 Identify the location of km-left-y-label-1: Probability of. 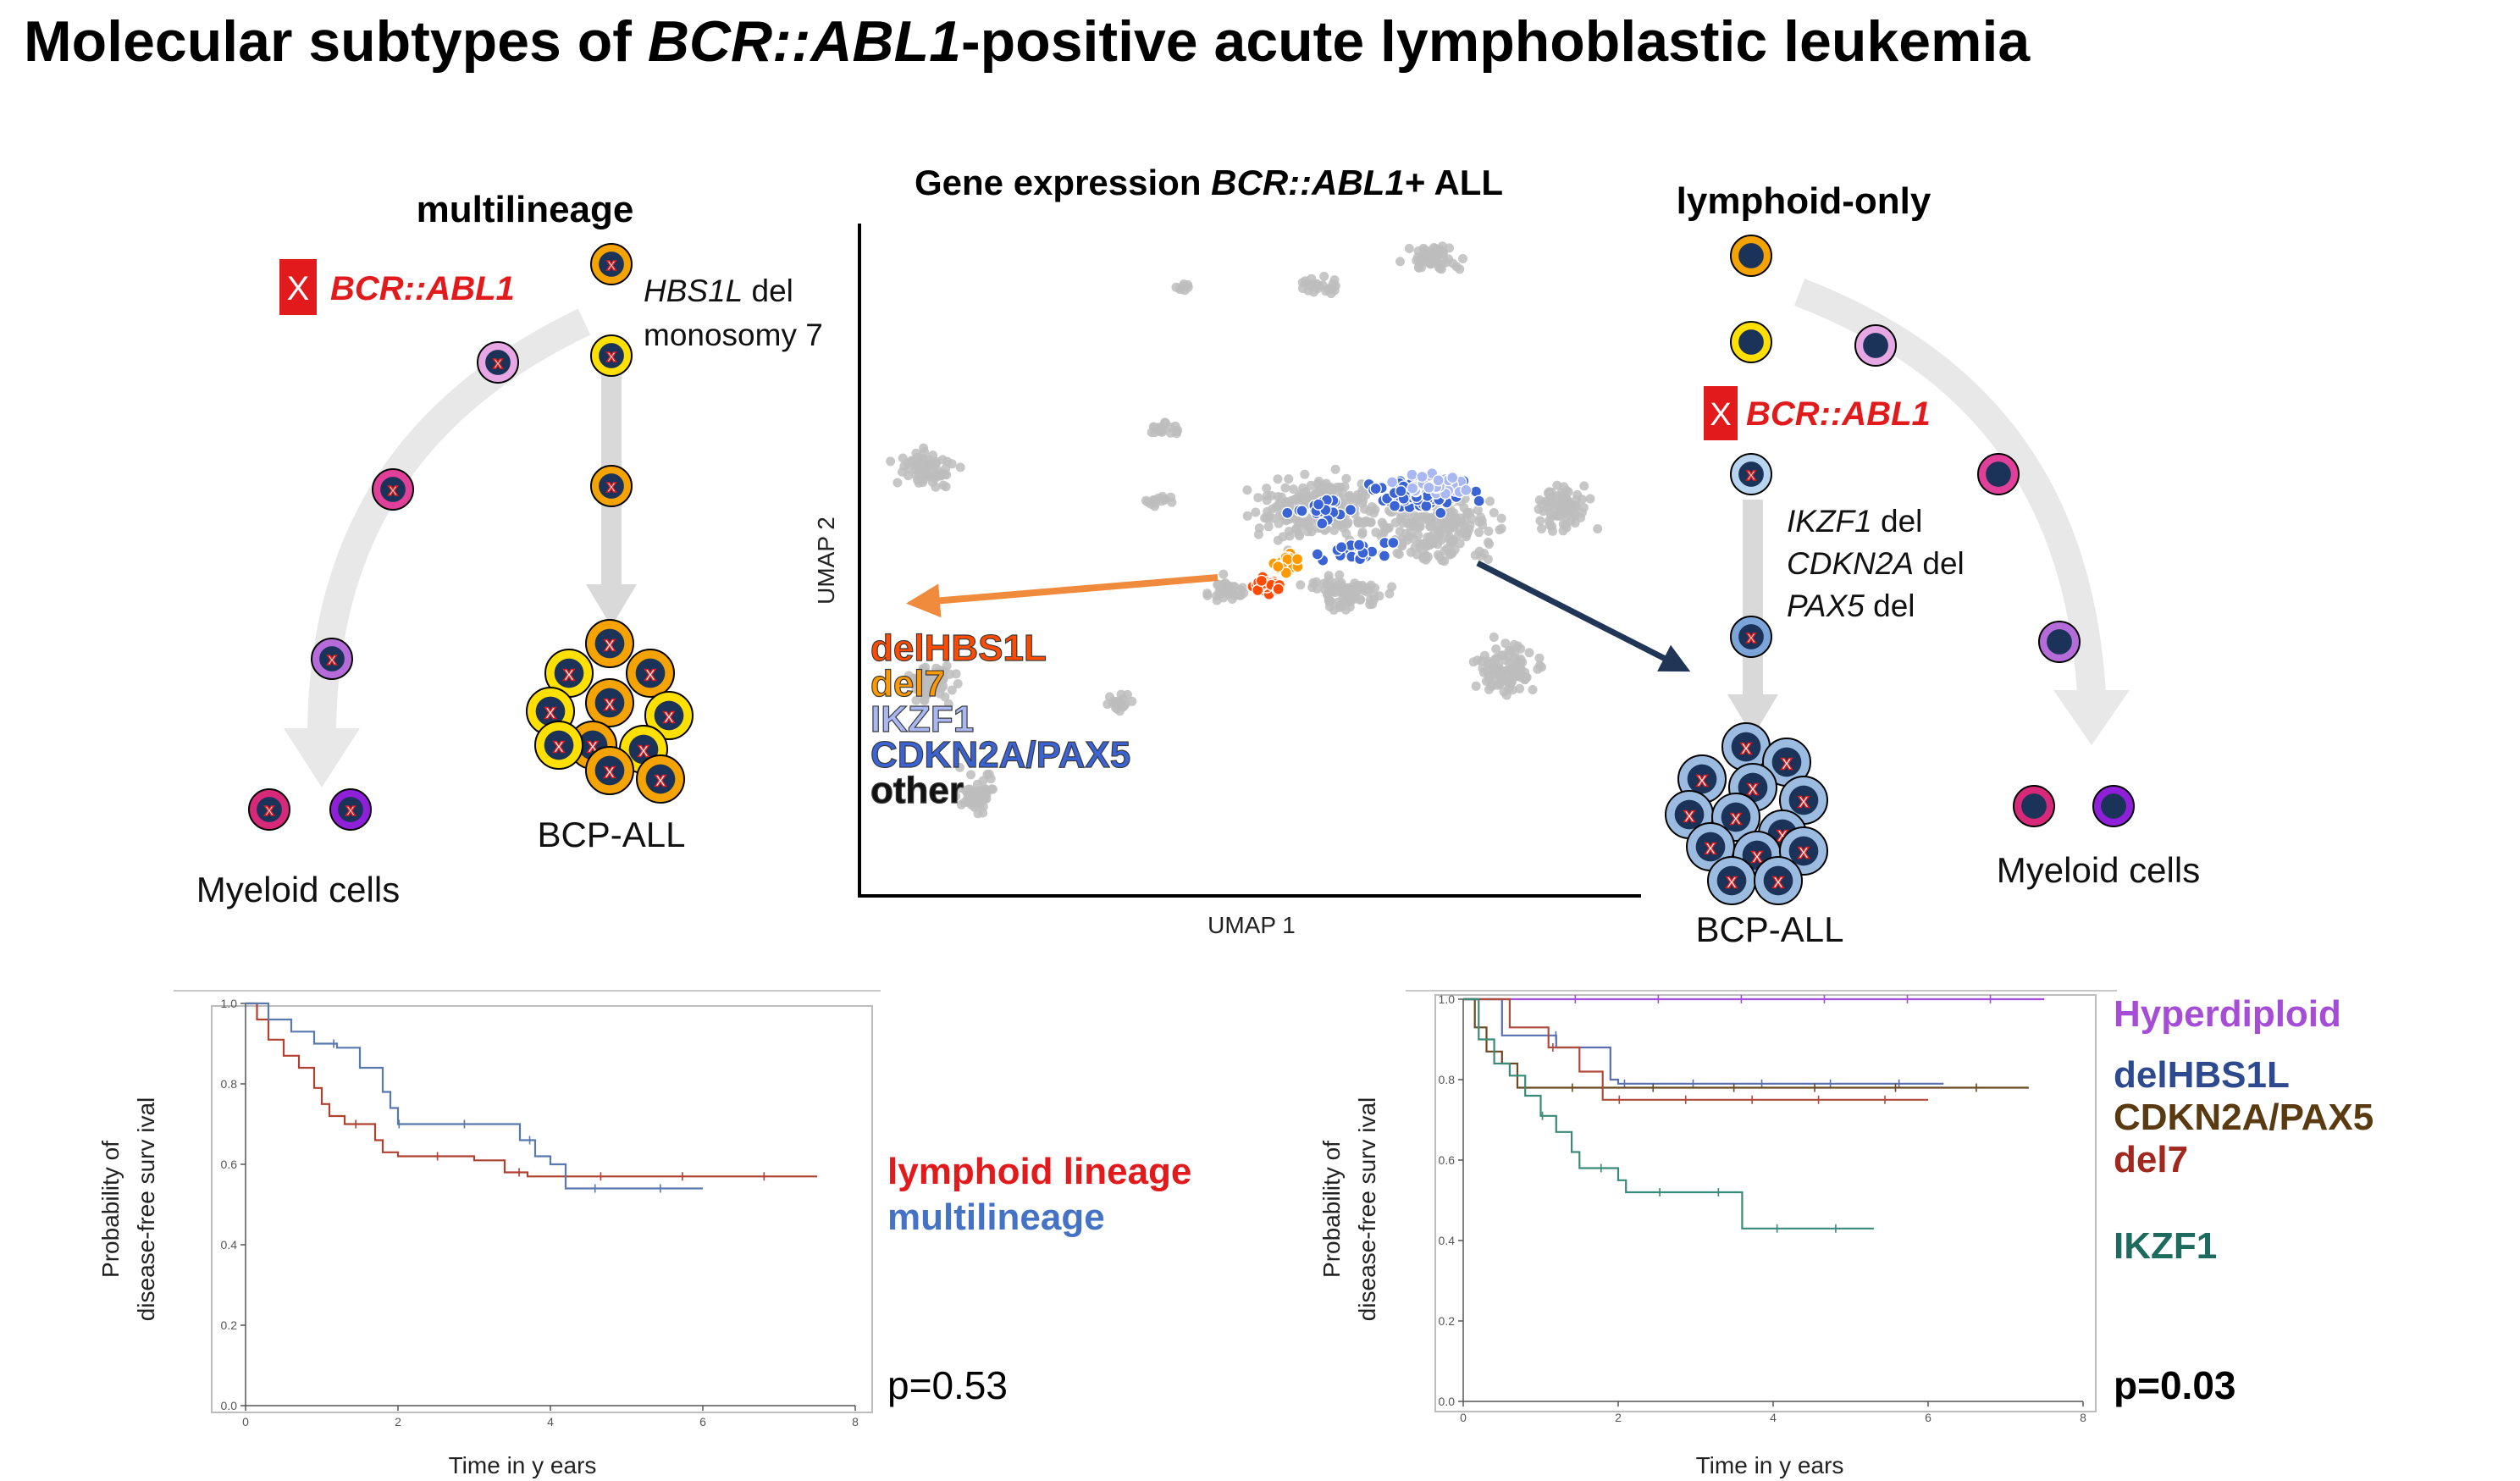
(111, 1210).